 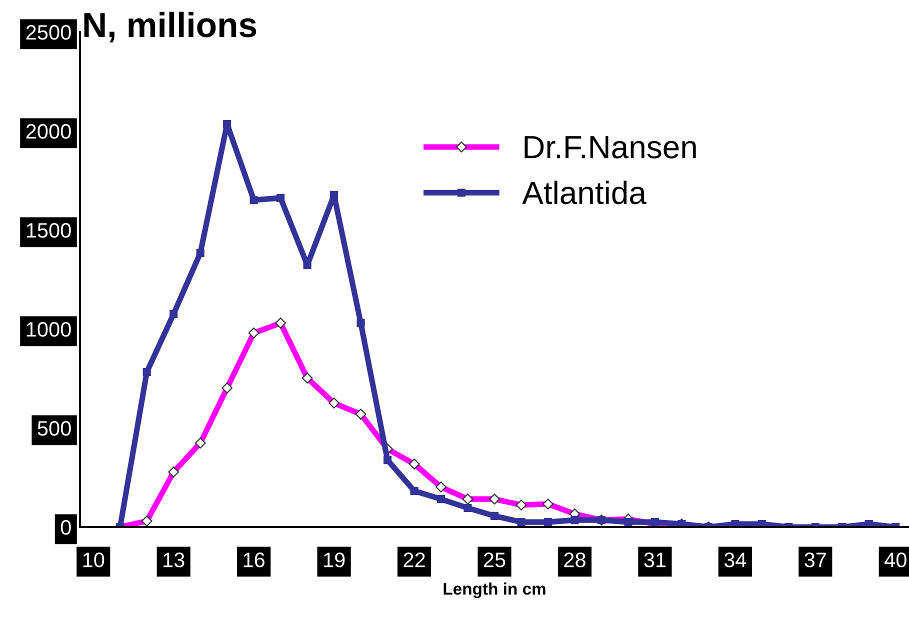 I want to click on x-tick-label: 10, so click(x=93, y=560).